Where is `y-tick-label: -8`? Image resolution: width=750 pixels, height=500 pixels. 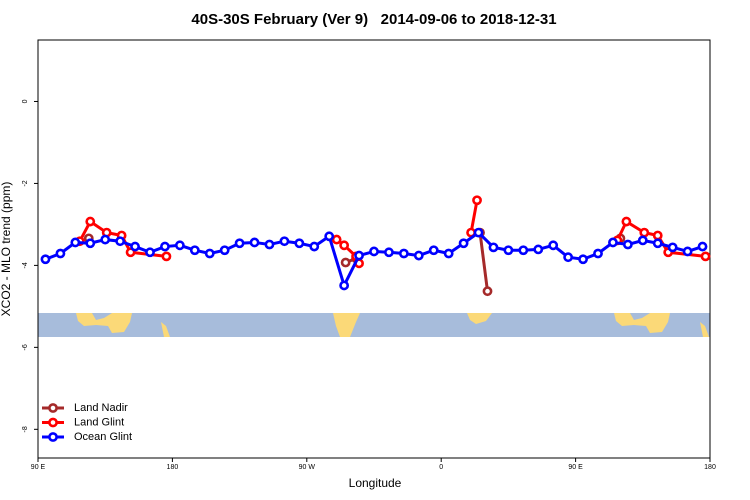
y-tick-label: -8 is located at coordinates (25, 429).